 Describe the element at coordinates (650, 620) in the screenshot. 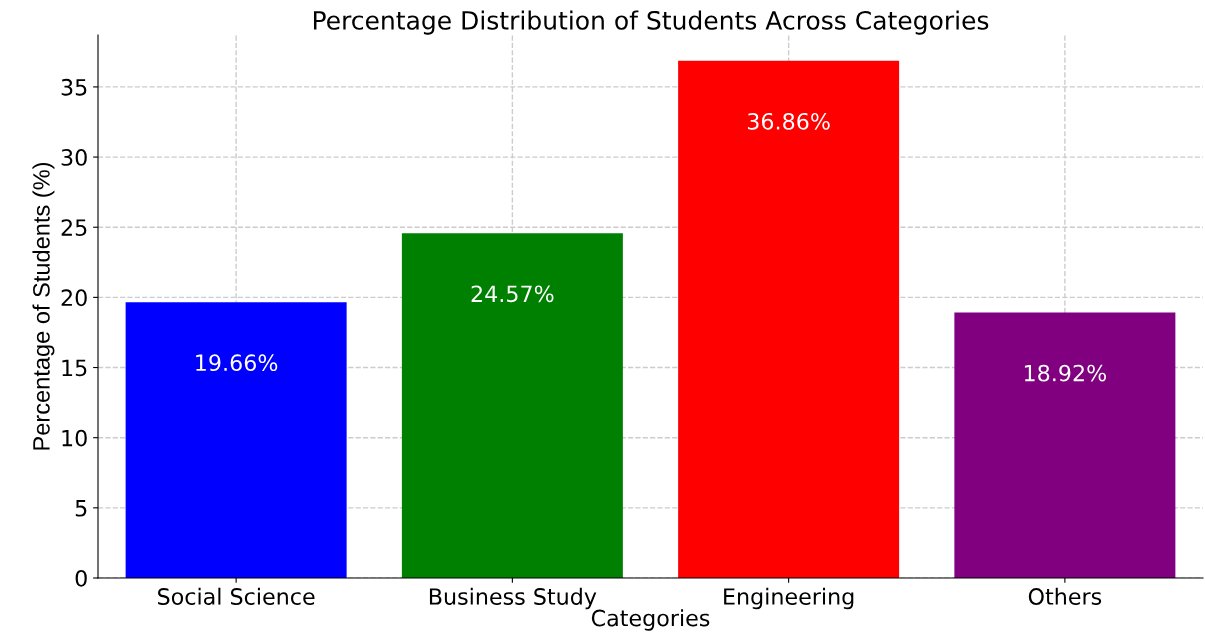

I see `x-axis-title: Categories` at that location.